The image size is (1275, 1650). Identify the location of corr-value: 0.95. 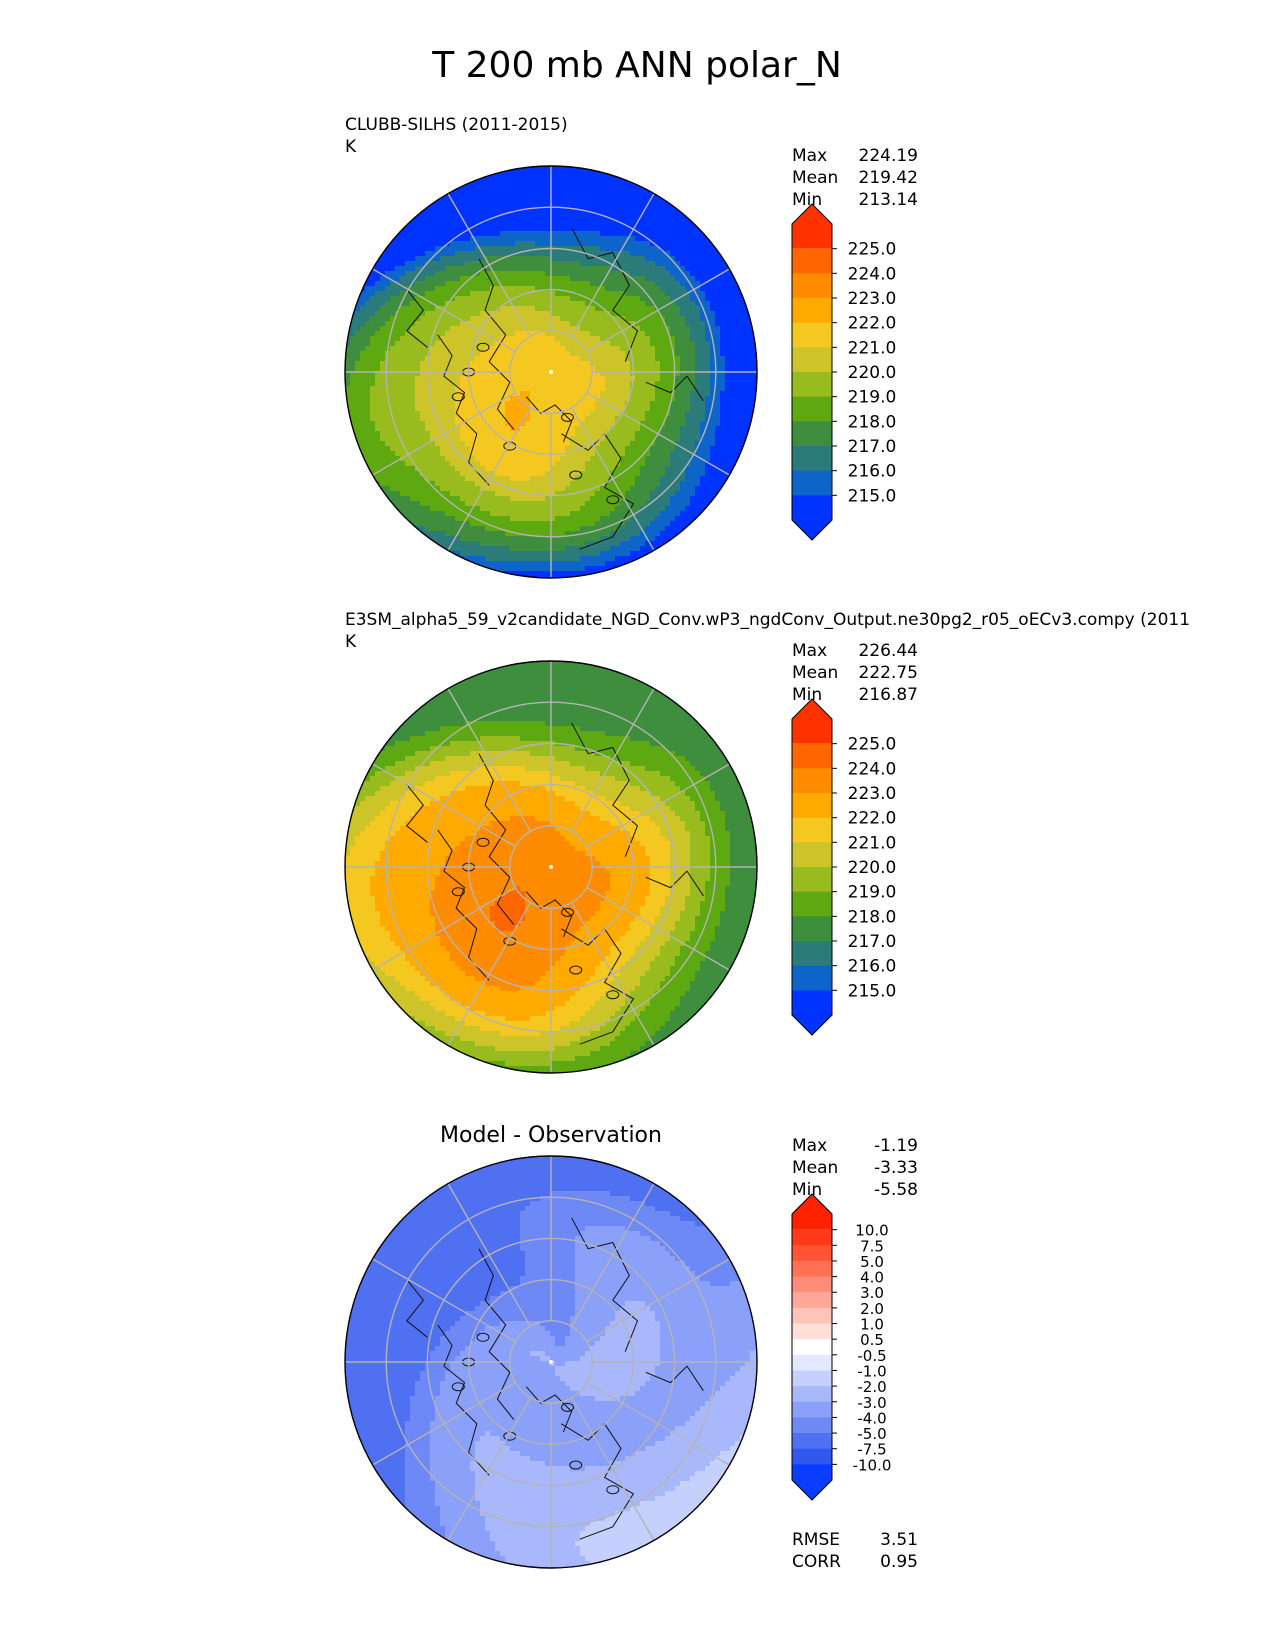
(899, 1562).